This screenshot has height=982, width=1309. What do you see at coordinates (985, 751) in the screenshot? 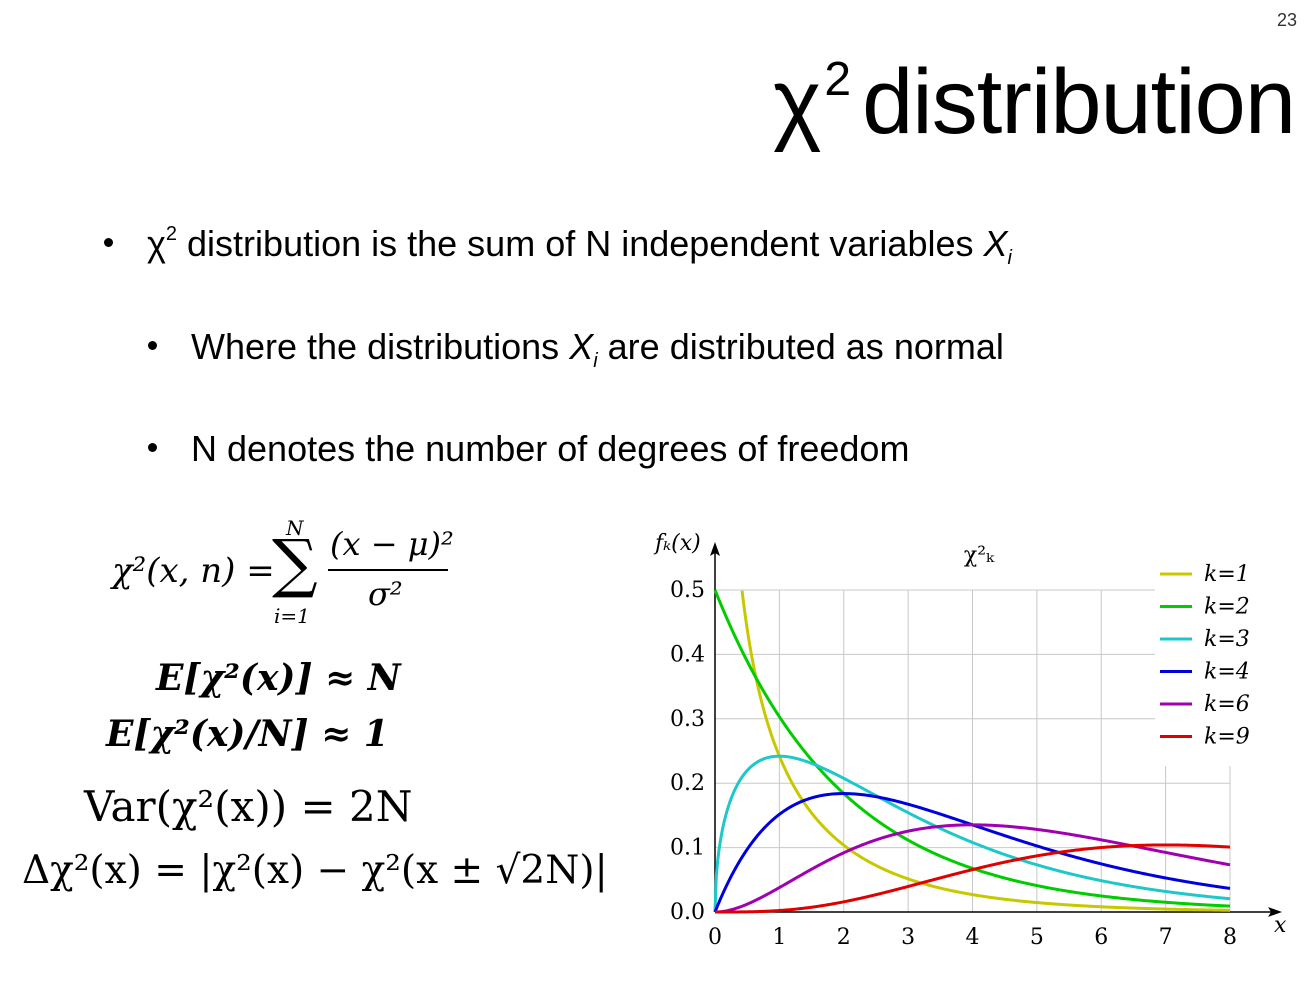
I see `series-line-k=1` at bounding box center [985, 751].